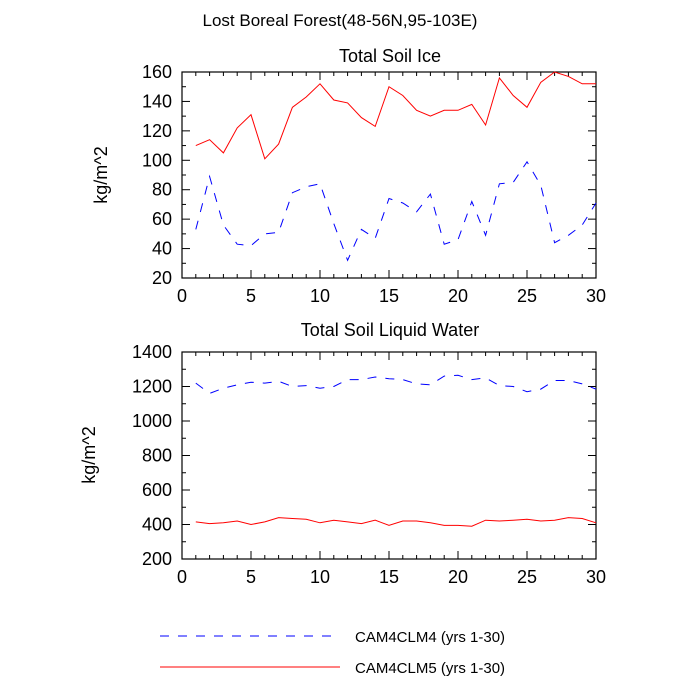  What do you see at coordinates (101, 174) in the screenshot?
I see `y-axis-label-soil-ice: kg/m^2` at bounding box center [101, 174].